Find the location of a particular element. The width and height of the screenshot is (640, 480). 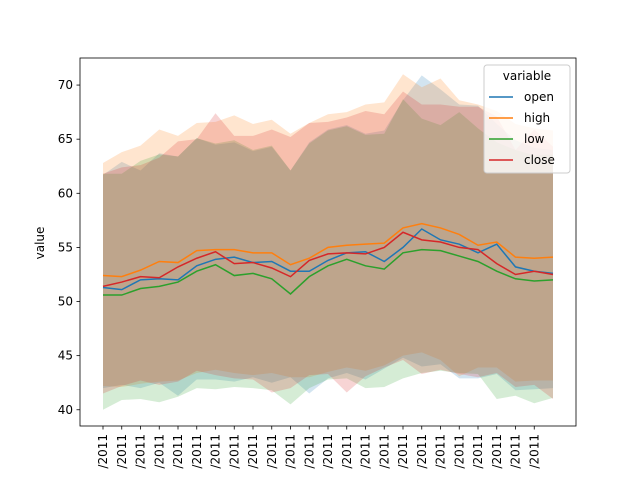

y-tick-label: 65 is located at coordinates (65, 139).